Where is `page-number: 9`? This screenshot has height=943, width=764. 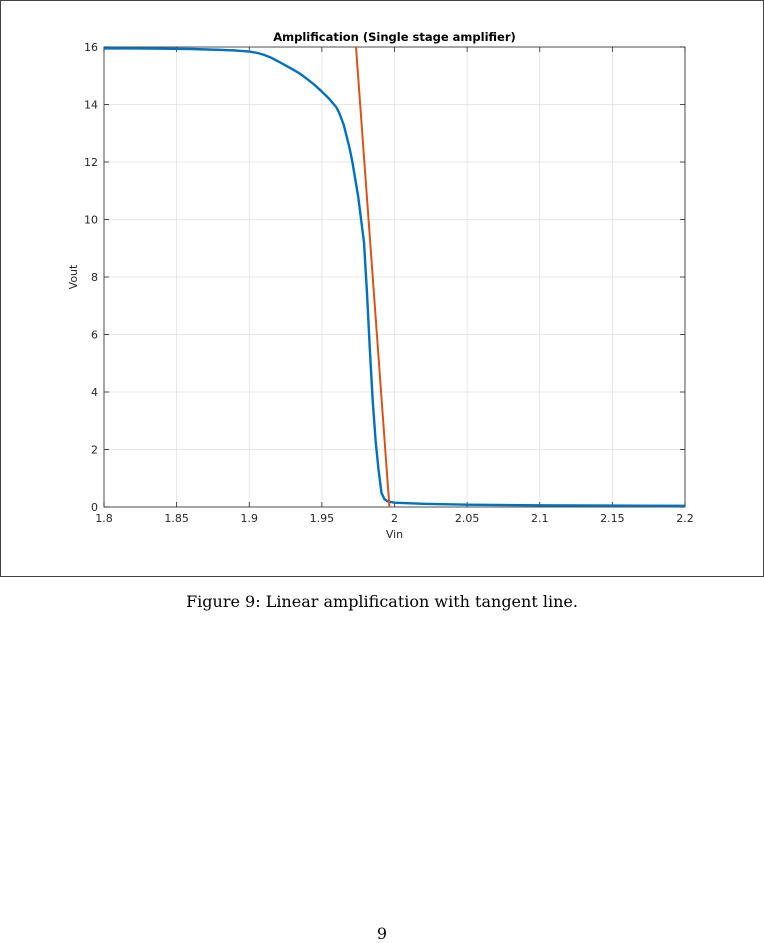 page-number: 9 is located at coordinates (382, 933).